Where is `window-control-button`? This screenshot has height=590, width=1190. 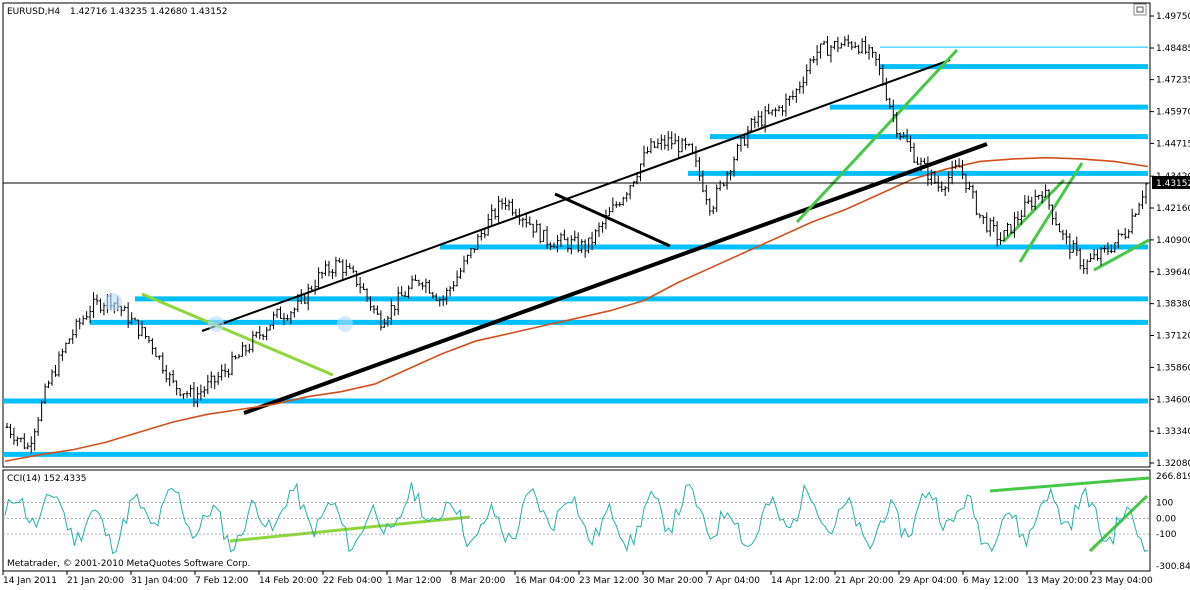
window-control-button is located at coordinates (1140, 9).